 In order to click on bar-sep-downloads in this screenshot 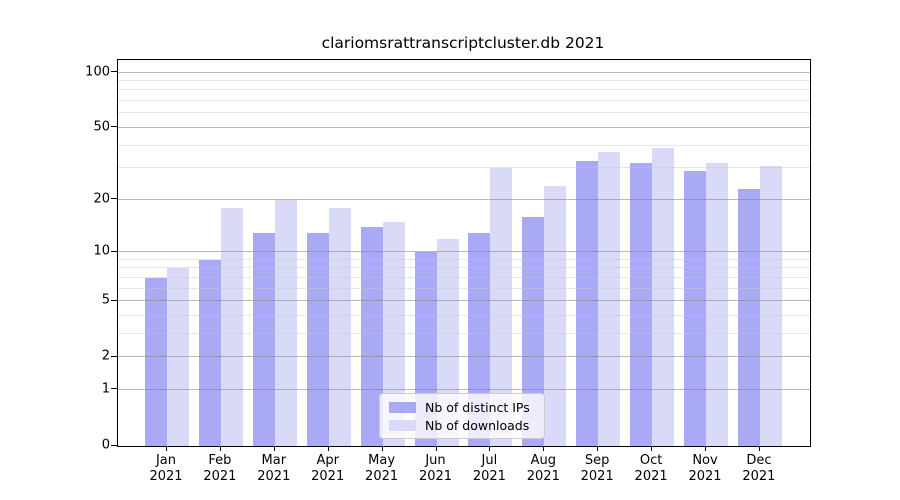, I will do `click(609, 298)`.